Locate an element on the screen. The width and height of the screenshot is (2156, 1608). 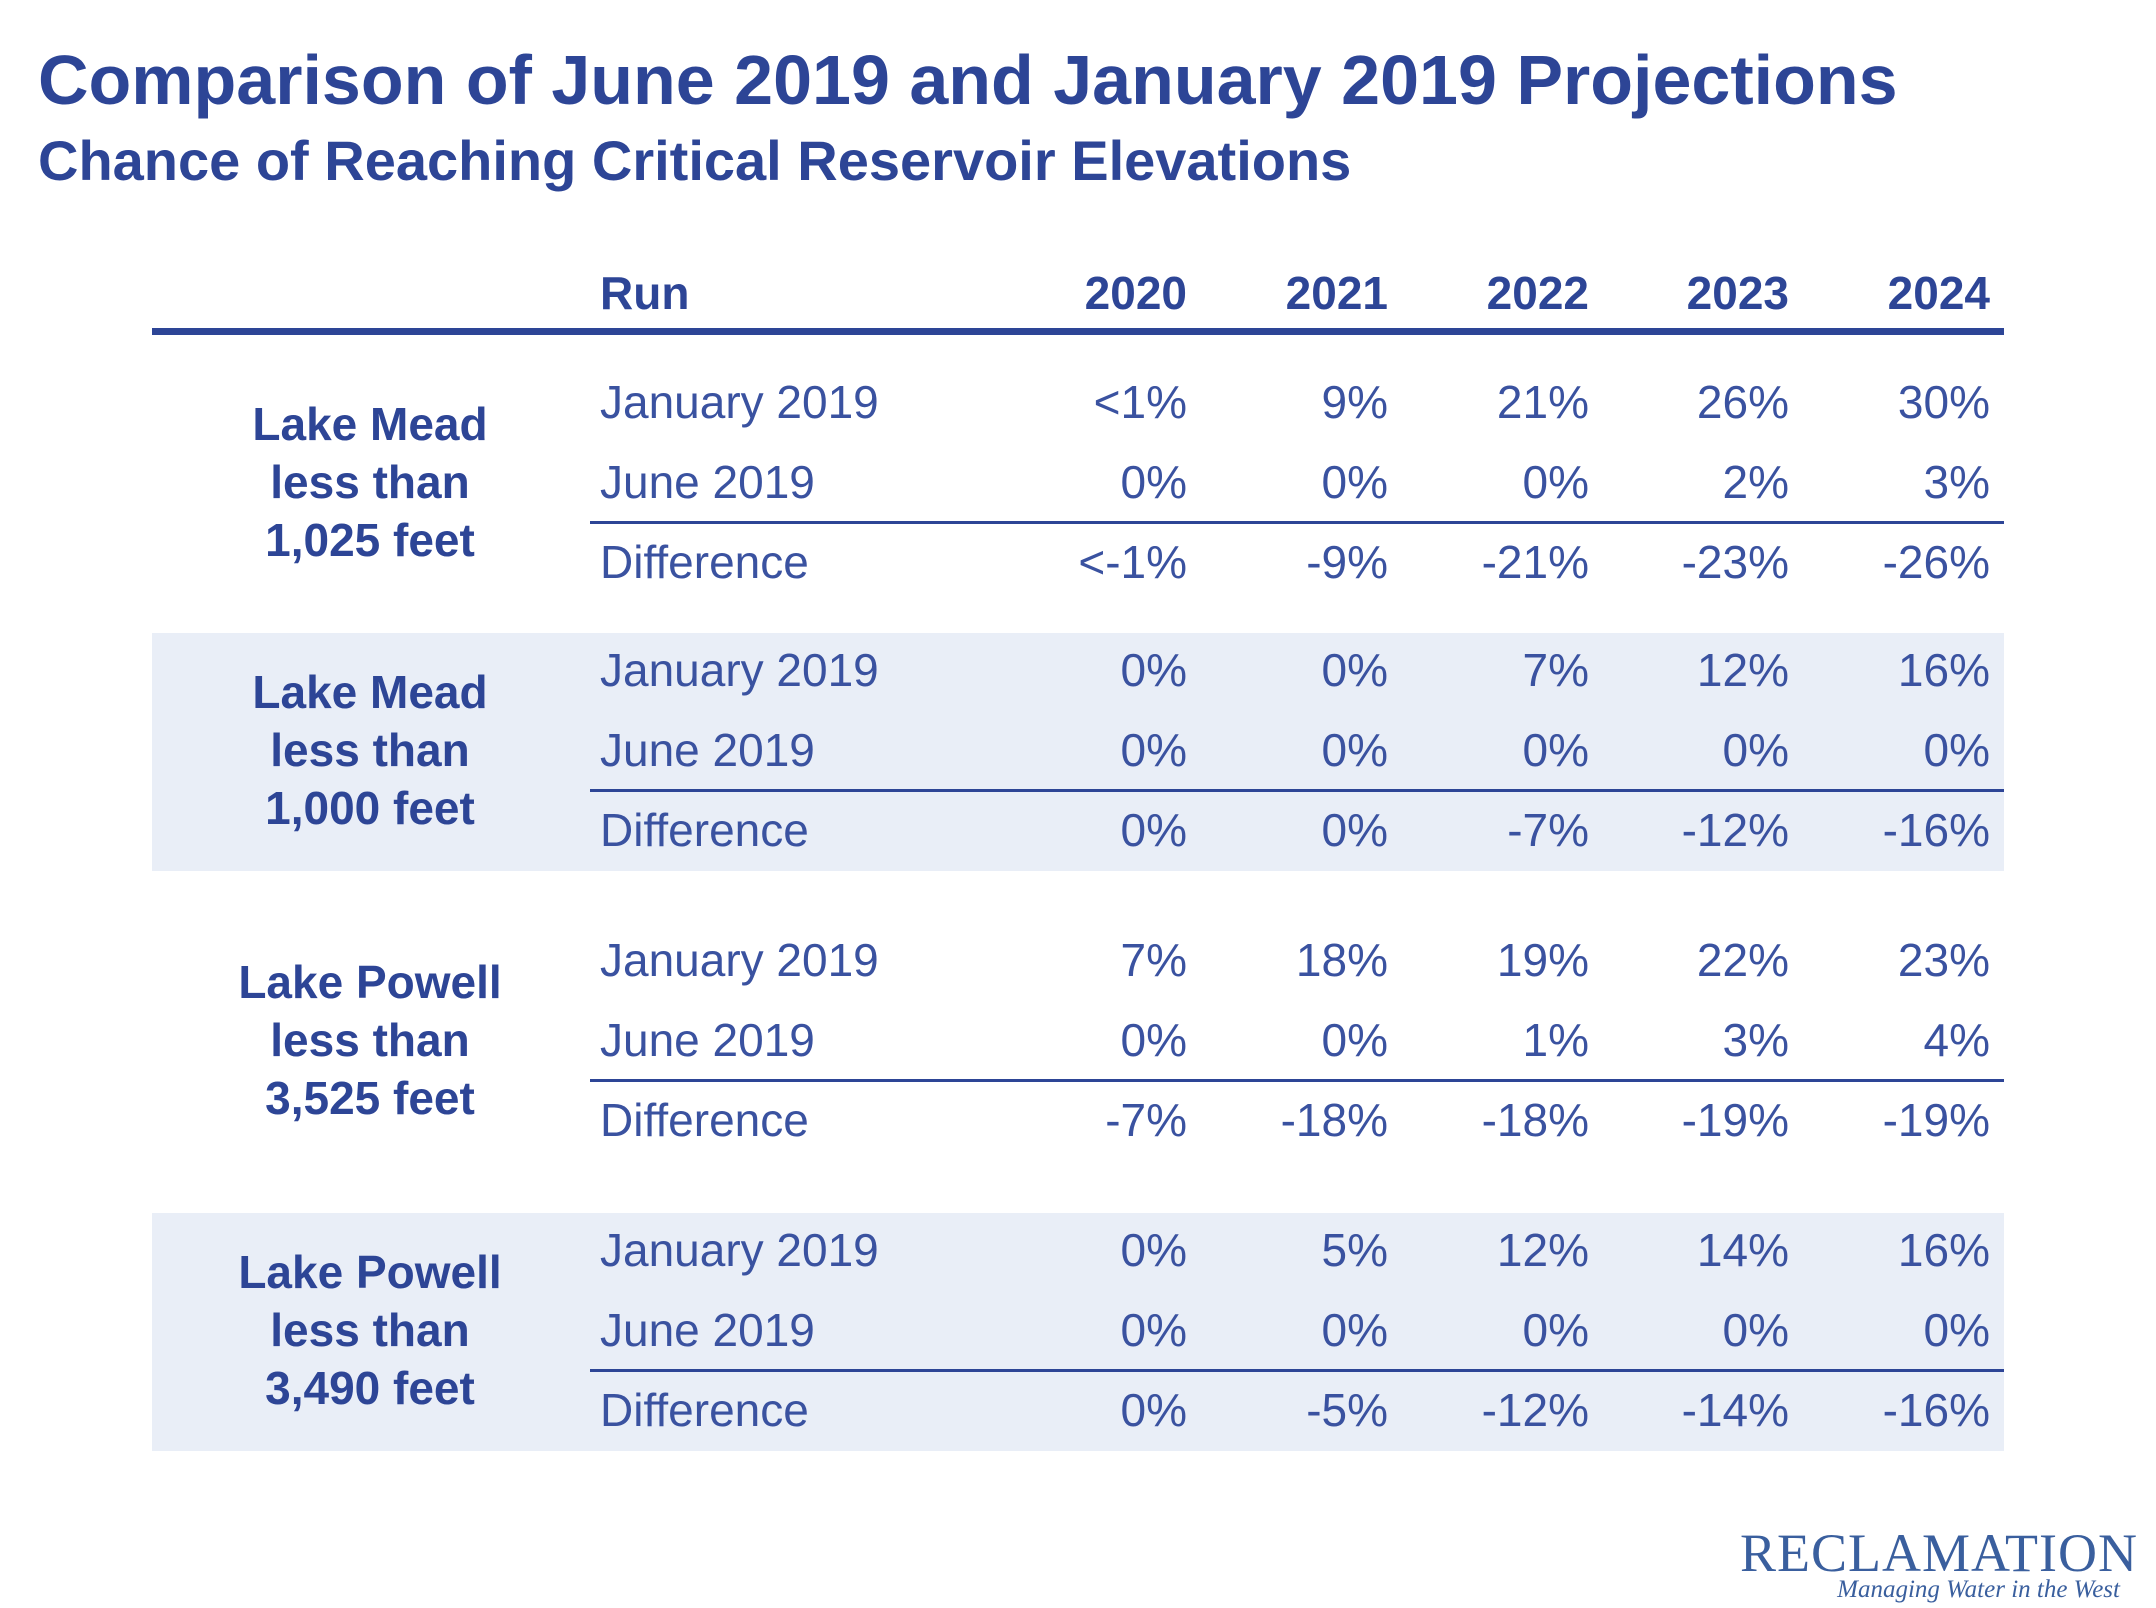
header-year: 2024 is located at coordinates (1938, 293).